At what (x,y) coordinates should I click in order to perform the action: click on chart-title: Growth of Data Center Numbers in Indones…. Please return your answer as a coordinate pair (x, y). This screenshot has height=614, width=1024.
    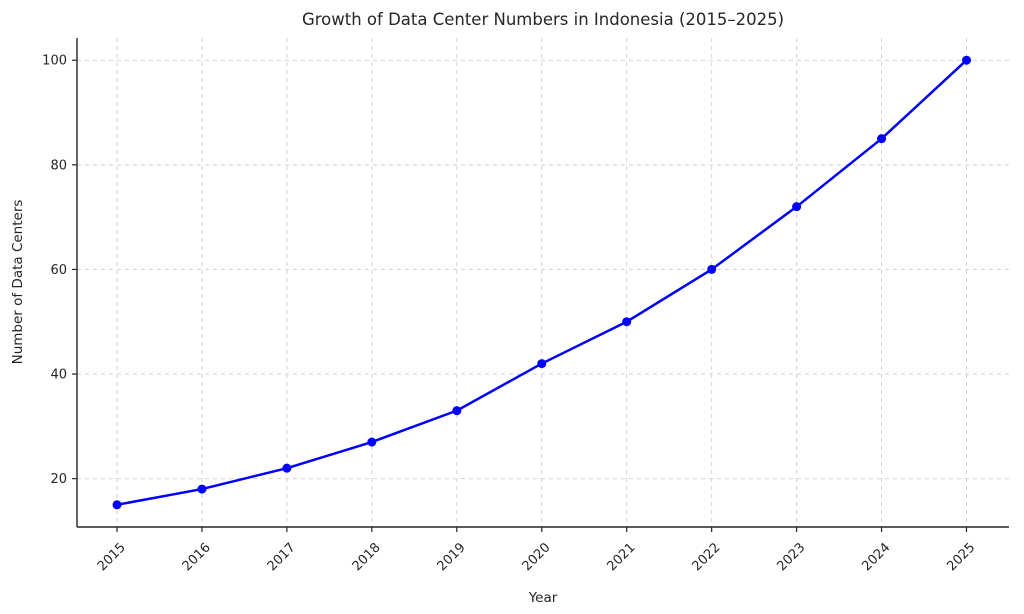
    Looking at the image, I should click on (543, 19).